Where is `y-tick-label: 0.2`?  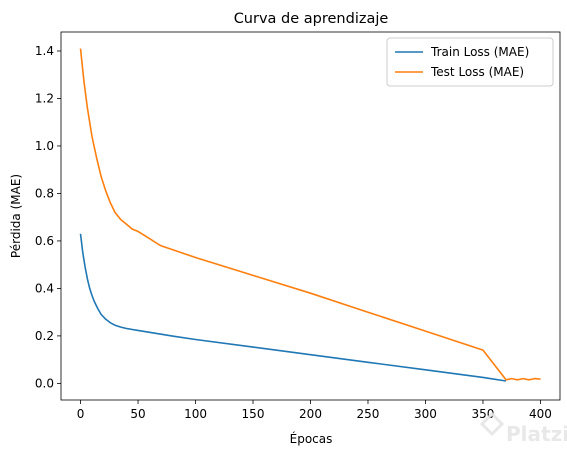 y-tick-label: 0.2 is located at coordinates (44, 336).